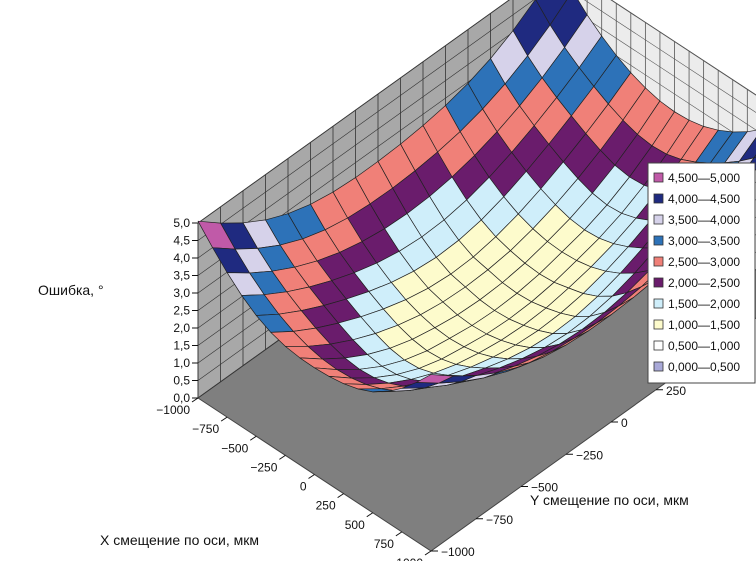  What do you see at coordinates (326, 506) in the screenshot?
I see `x-tick-label: 250` at bounding box center [326, 506].